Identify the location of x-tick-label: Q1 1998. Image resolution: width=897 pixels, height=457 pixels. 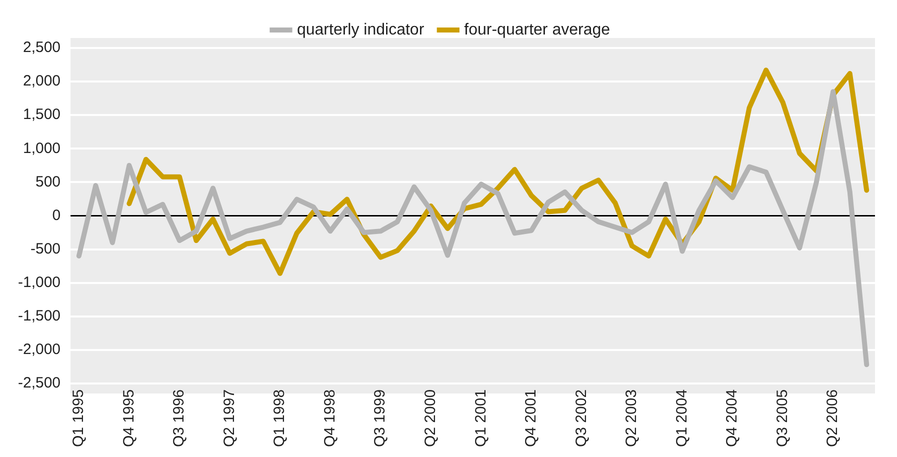
(279, 418).